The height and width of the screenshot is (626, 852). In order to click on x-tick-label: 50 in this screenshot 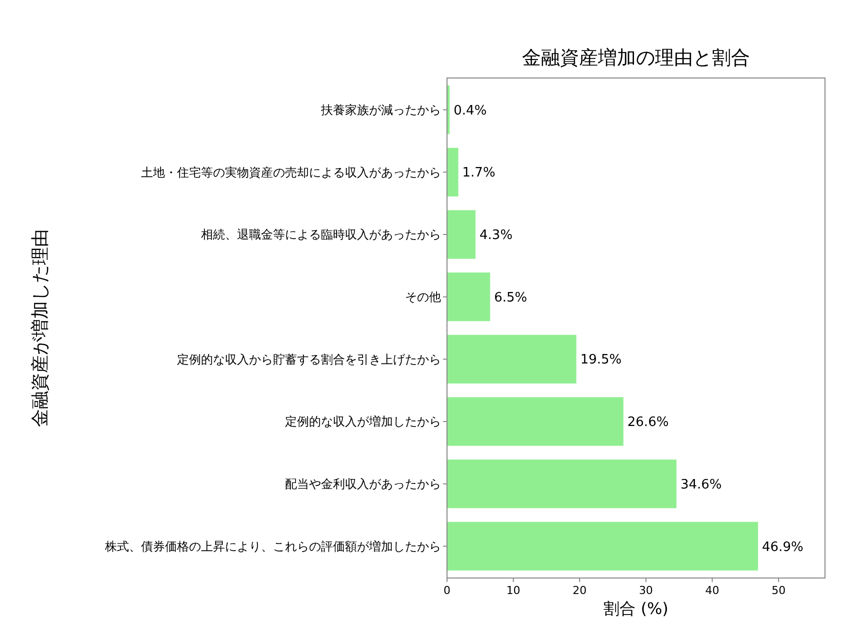, I will do `click(779, 590)`.